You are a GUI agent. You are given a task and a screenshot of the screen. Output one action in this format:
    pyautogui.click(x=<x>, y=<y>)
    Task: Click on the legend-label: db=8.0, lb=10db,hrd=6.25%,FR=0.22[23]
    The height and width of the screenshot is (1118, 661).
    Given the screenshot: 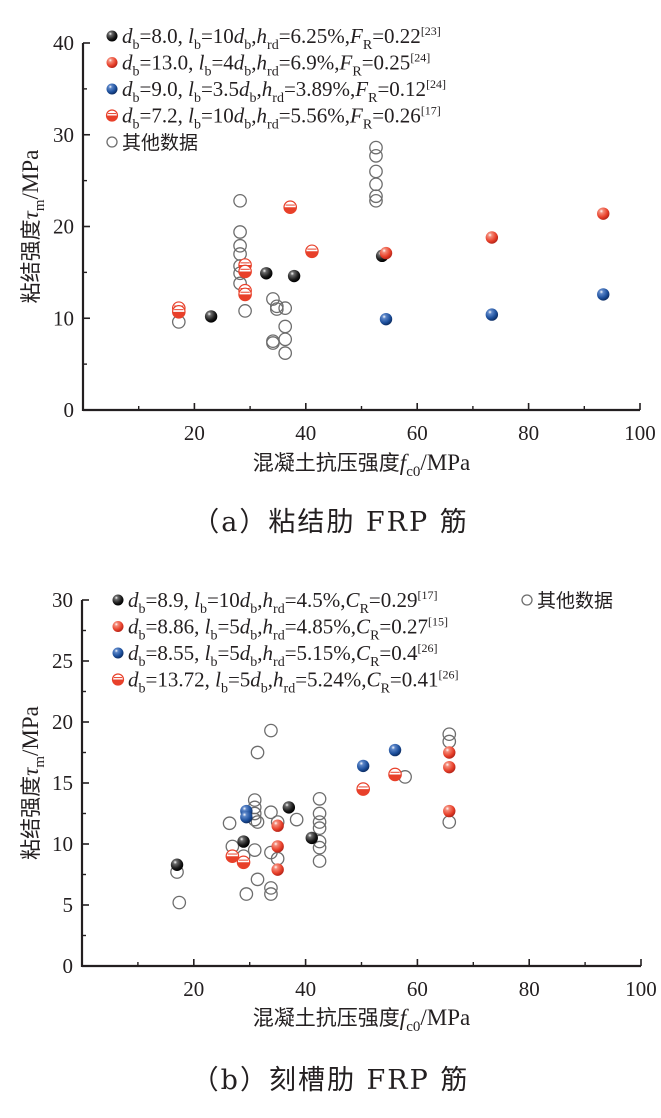 What is the action you would take?
    pyautogui.click(x=281, y=38)
    